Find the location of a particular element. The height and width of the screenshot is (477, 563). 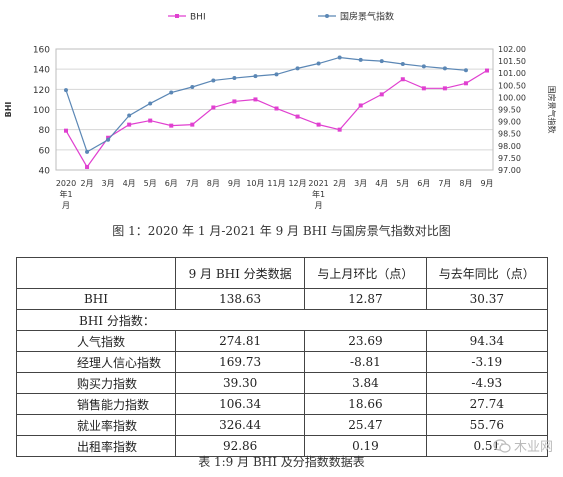

x-tick-label: 6月 is located at coordinates (423, 183).